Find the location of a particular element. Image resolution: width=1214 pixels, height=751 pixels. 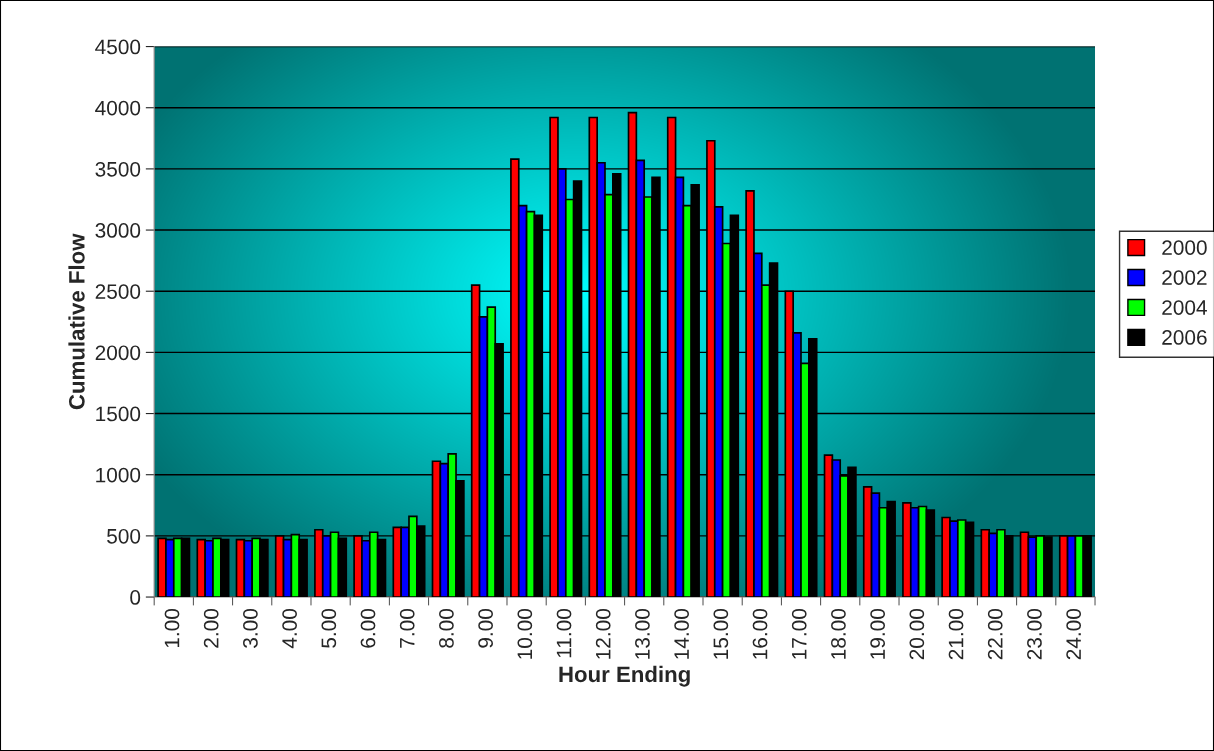

y-tick-label: 1500 is located at coordinates (118, 414).